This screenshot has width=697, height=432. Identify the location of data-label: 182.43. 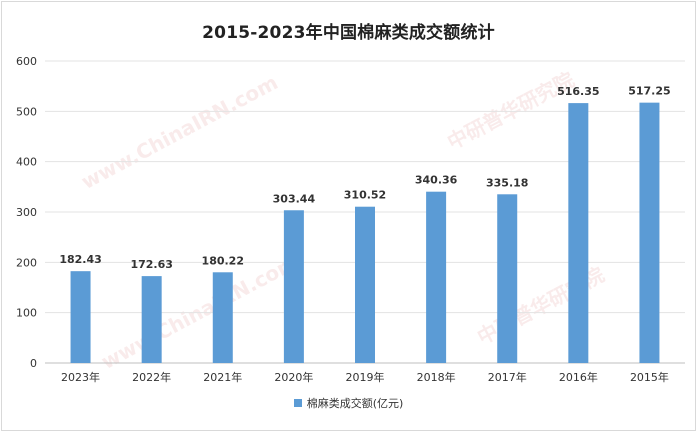
(80, 259).